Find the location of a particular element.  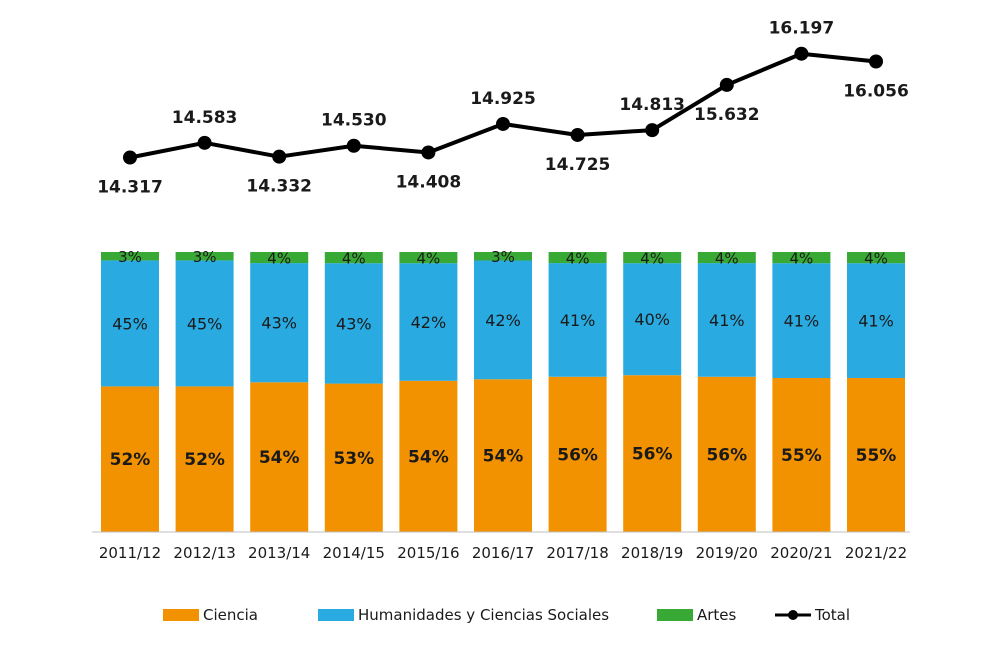

total-value-label: 14.583 is located at coordinates (205, 118).